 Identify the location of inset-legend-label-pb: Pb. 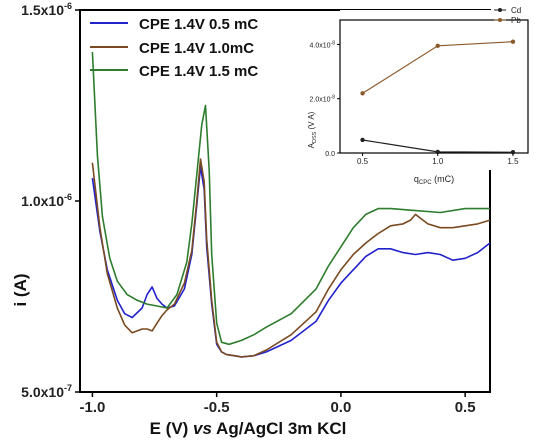
(516, 20).